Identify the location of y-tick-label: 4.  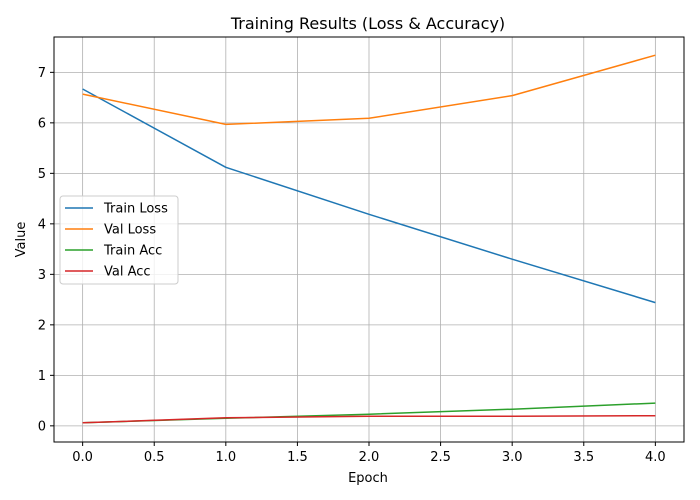
(42, 224).